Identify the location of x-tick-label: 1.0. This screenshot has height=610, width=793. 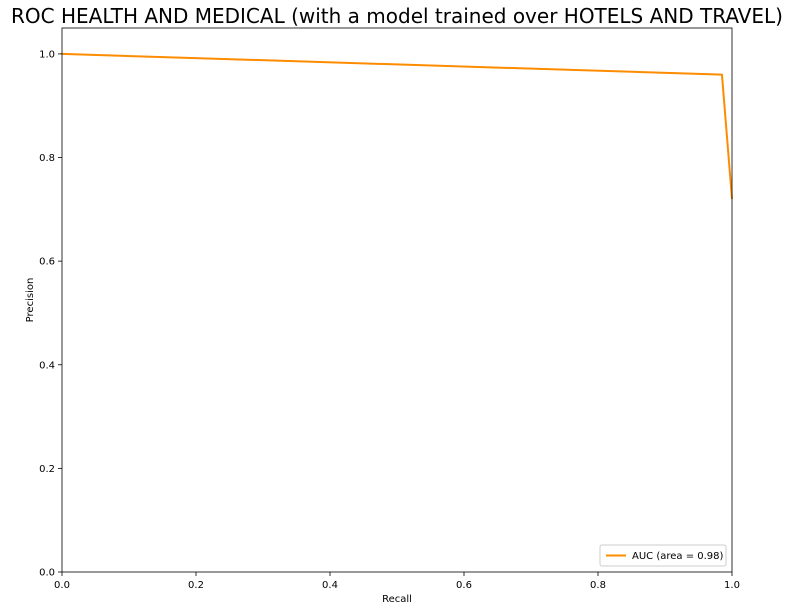
(732, 585).